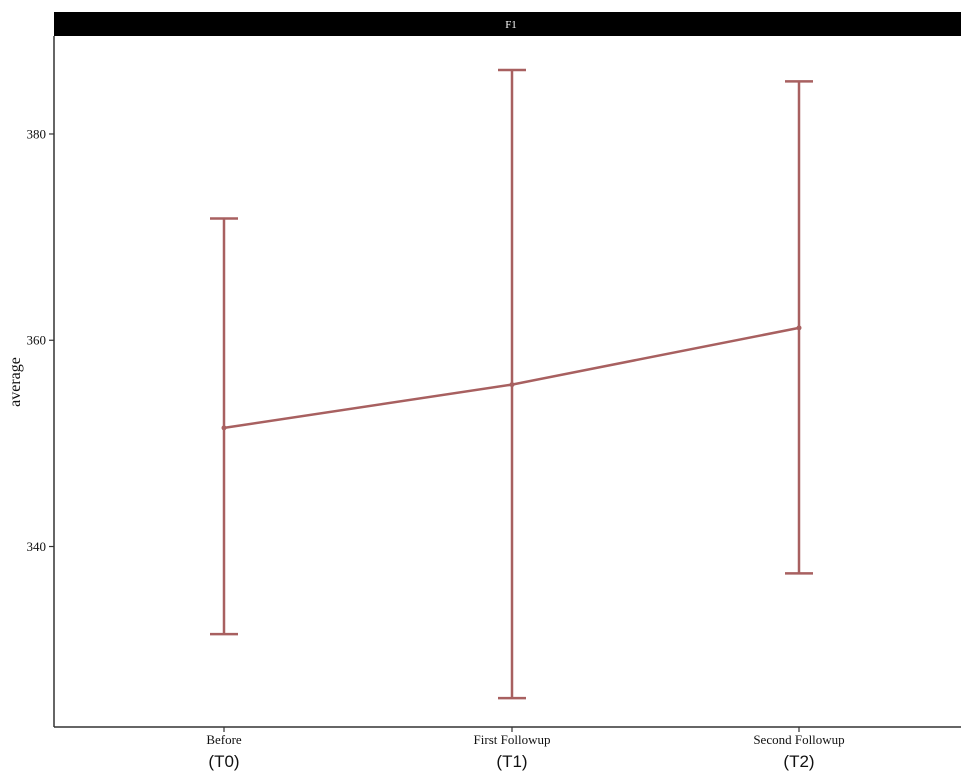 The image size is (961, 778). I want to click on y-axis-ticks: 340 360 380, so click(40, 340).